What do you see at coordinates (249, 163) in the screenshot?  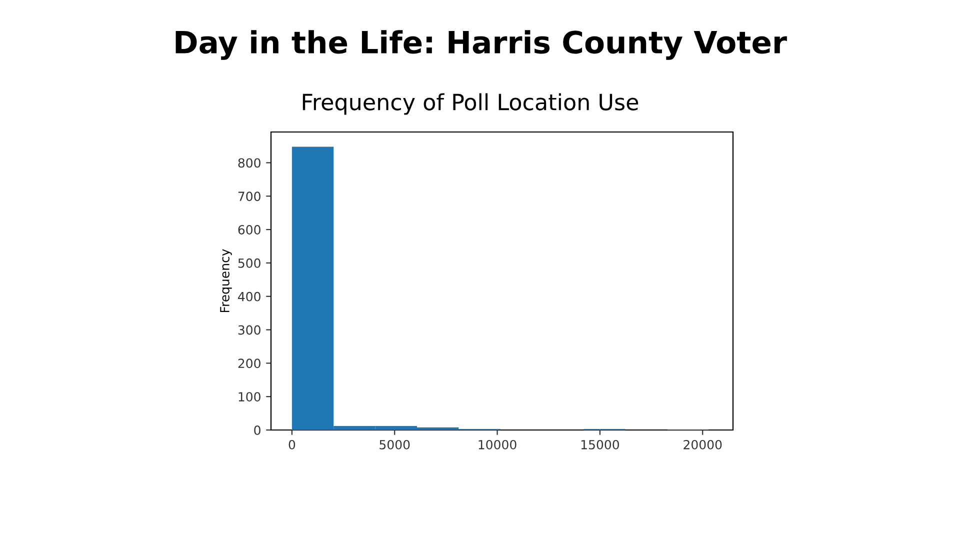 I see `y-tick-label: 800` at bounding box center [249, 163].